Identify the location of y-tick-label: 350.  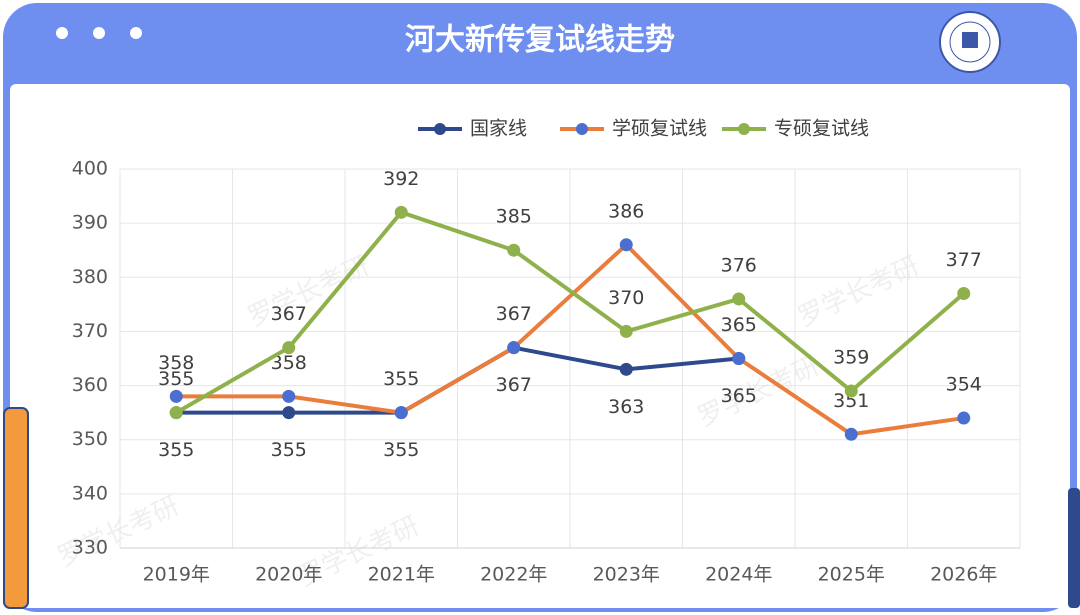
(90, 439).